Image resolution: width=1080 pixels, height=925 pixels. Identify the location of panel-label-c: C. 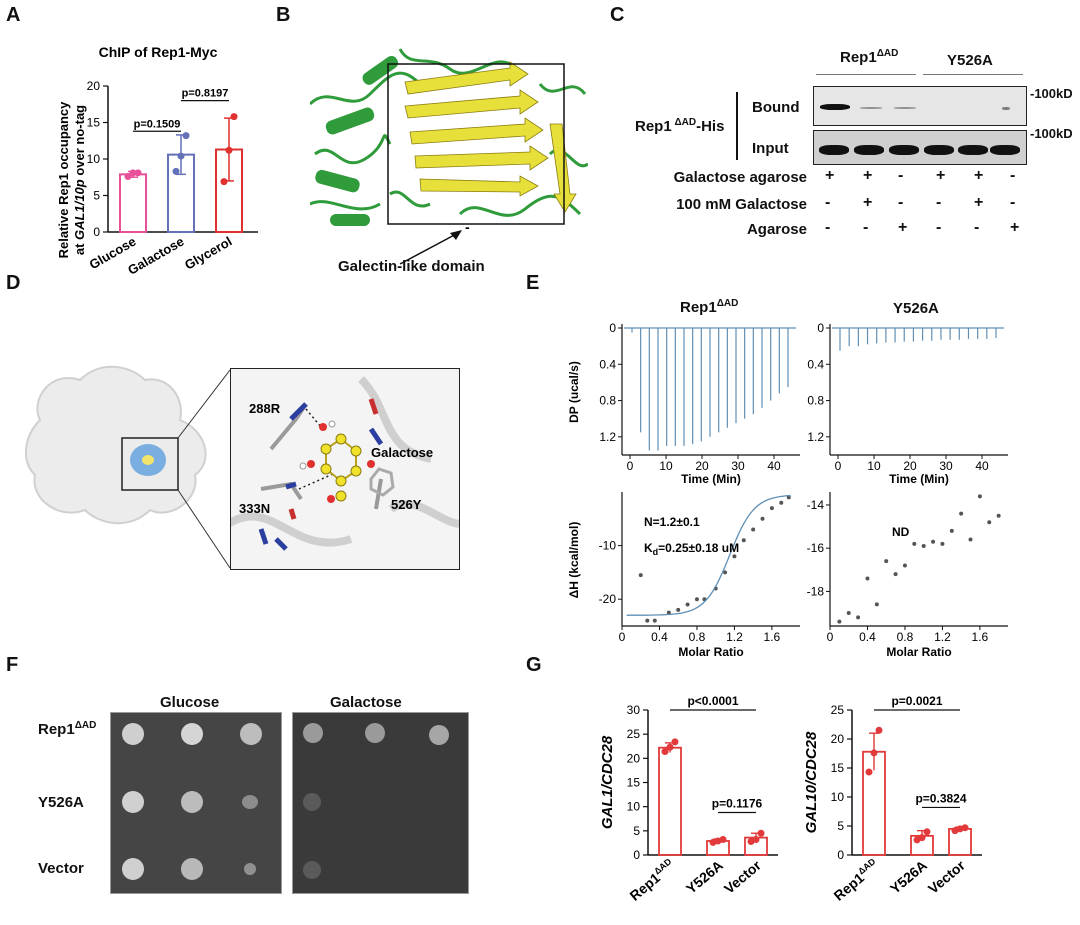
(617, 15).